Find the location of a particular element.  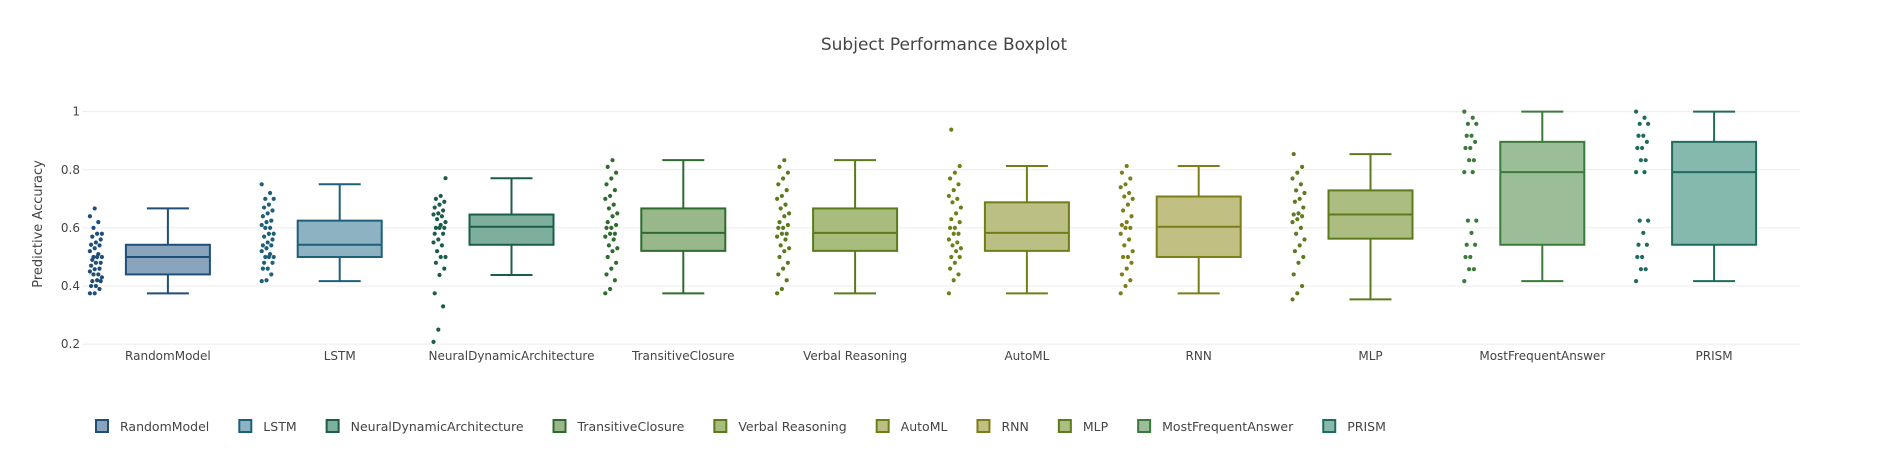

legend-item: Verbal Reasoning is located at coordinates (780, 426).